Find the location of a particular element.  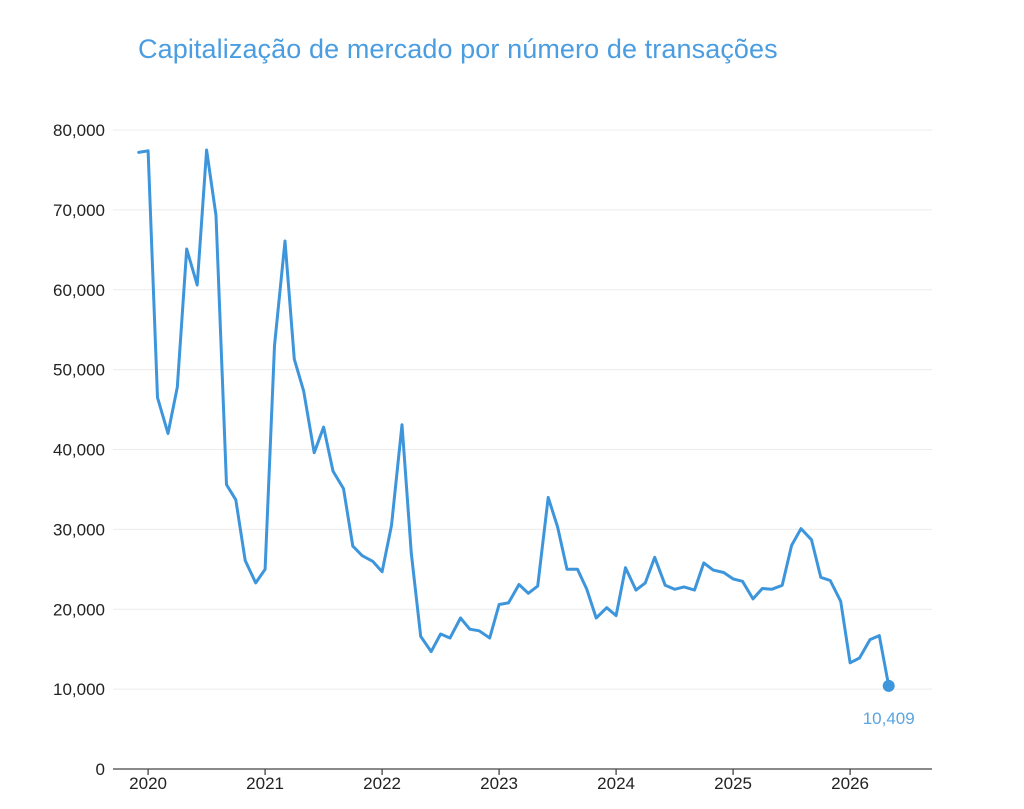

x-tick-label: 2026 is located at coordinates (850, 783).